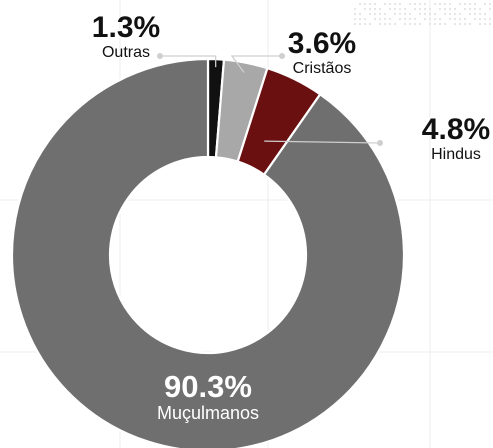 Image resolution: width=493 pixels, height=448 pixels. Describe the element at coordinates (282, 56) in the screenshot. I see `leader-dot-cristaos` at that location.